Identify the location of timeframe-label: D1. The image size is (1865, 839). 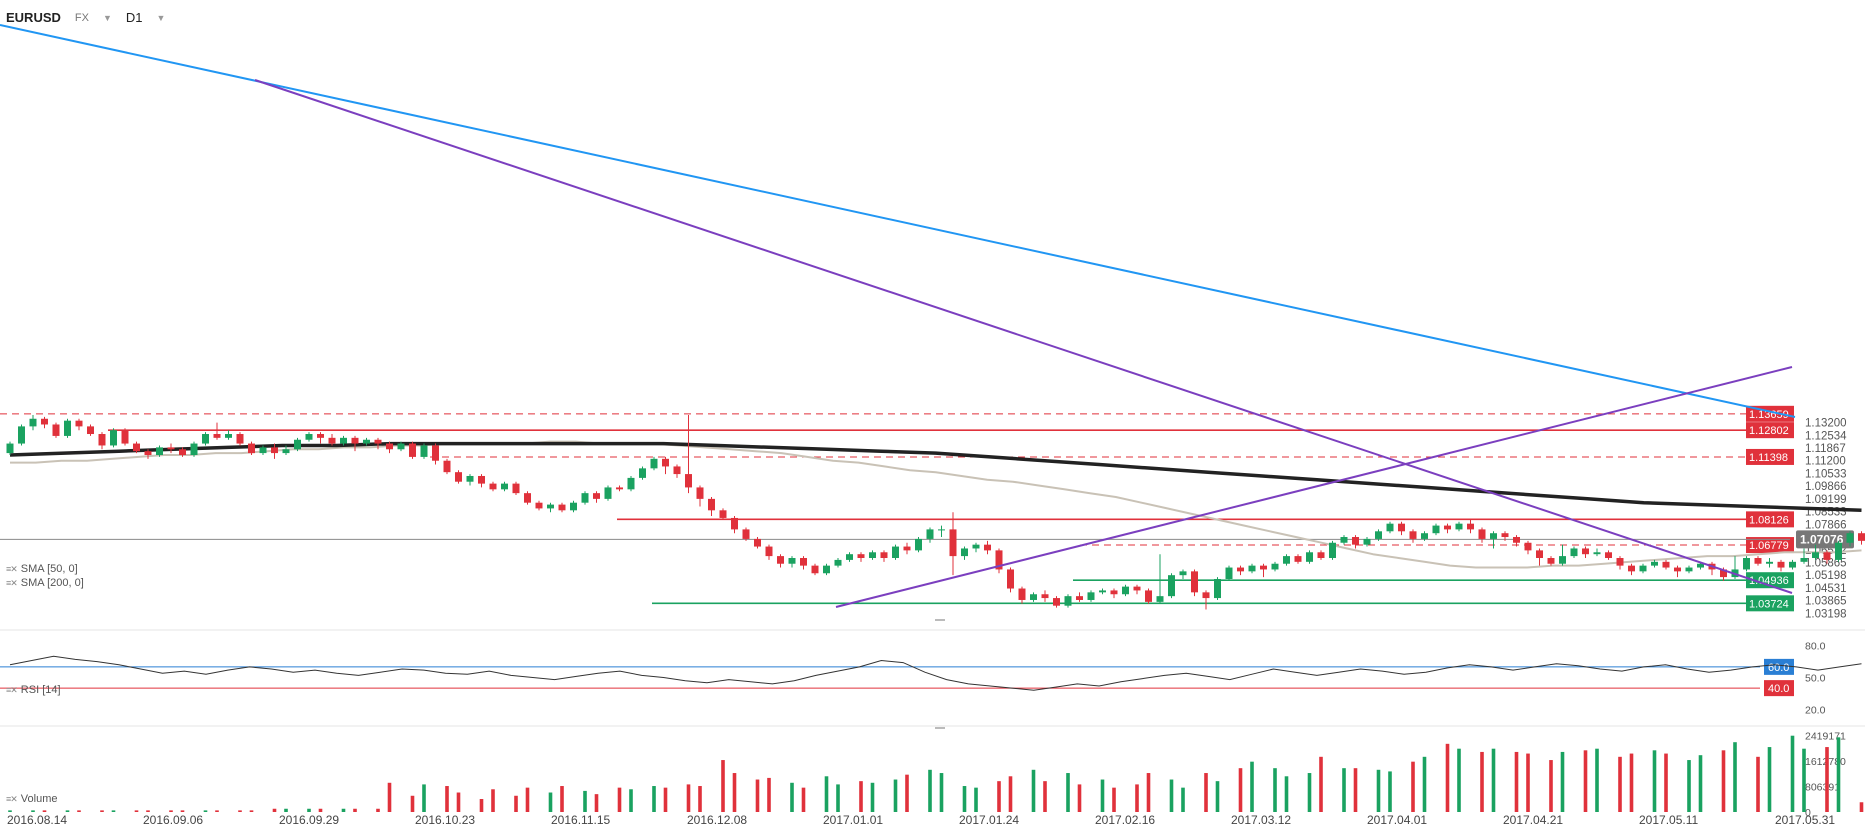
(134, 17).